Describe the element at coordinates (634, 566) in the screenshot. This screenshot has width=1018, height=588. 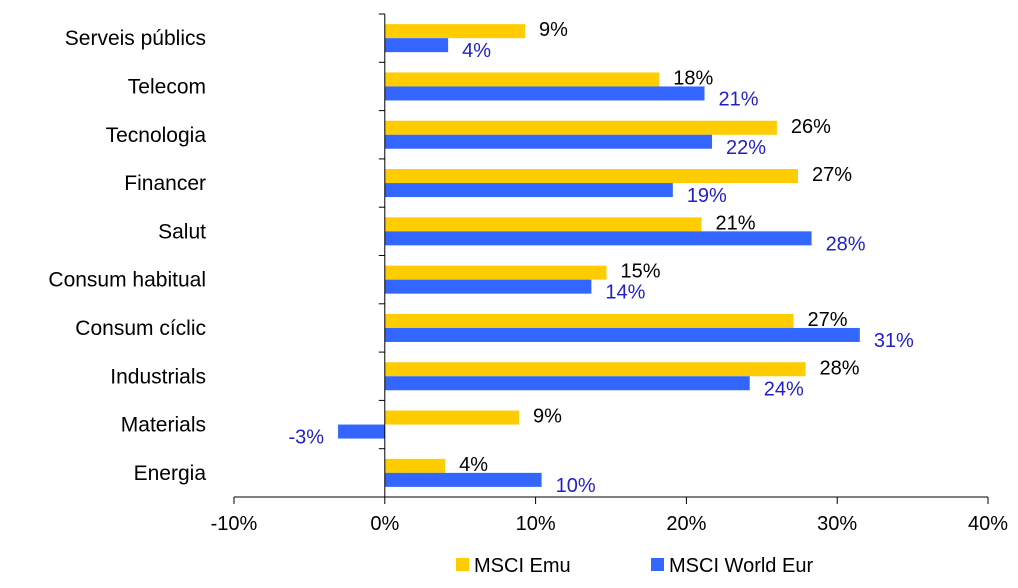
I see `legend: MSCI Emu MSCI World Eur` at that location.